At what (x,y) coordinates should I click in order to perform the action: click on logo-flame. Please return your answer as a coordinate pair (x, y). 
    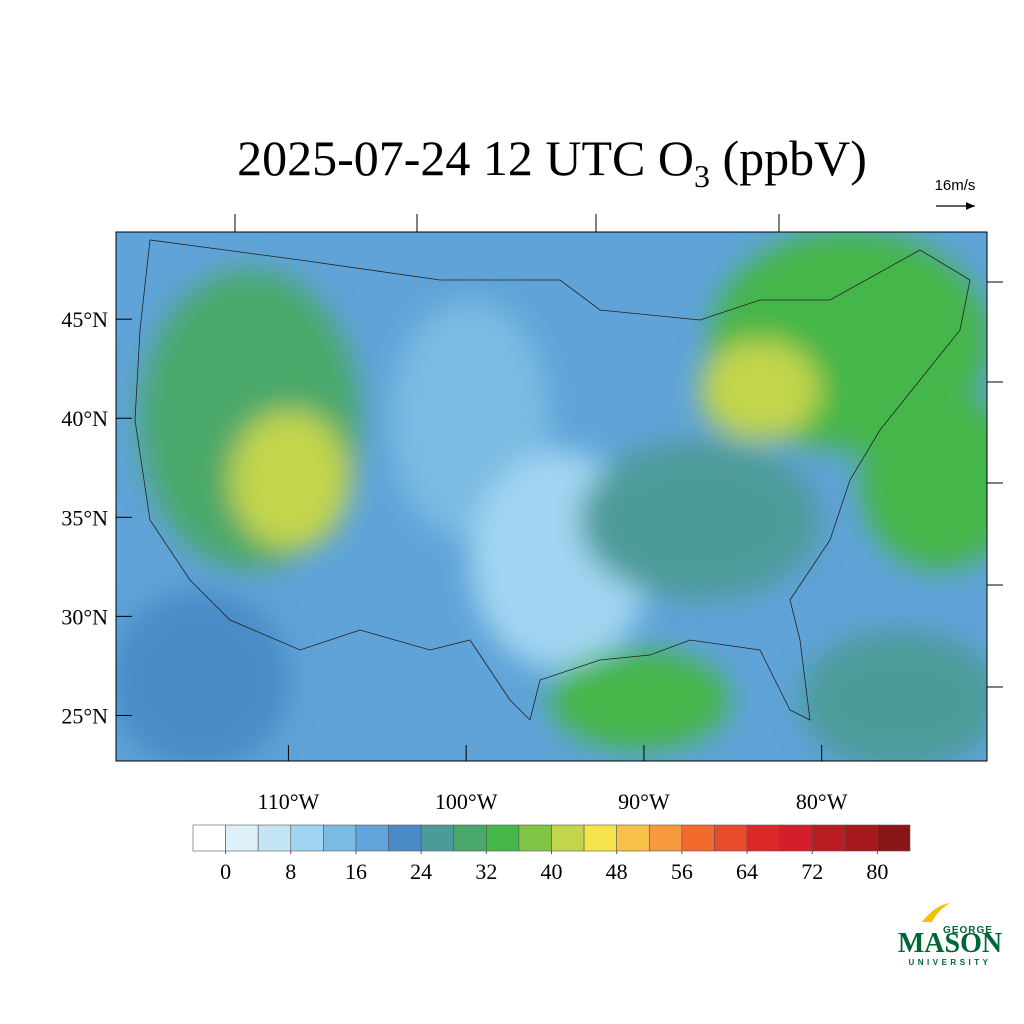
    Looking at the image, I should click on (936, 912).